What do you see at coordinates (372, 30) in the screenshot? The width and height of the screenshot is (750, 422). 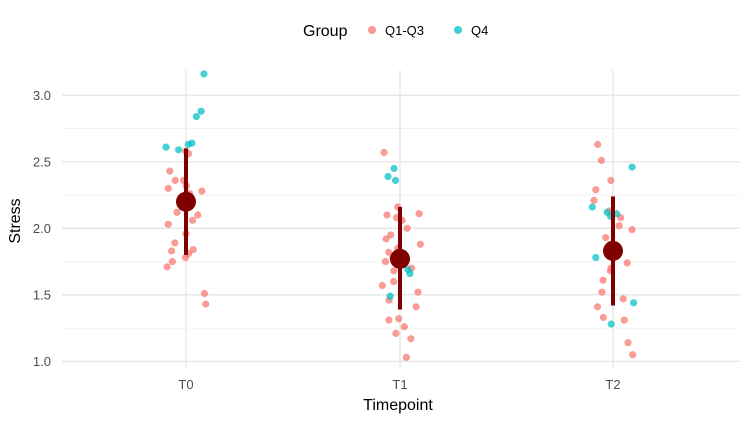 I see `legend-swatch-q1-q3` at bounding box center [372, 30].